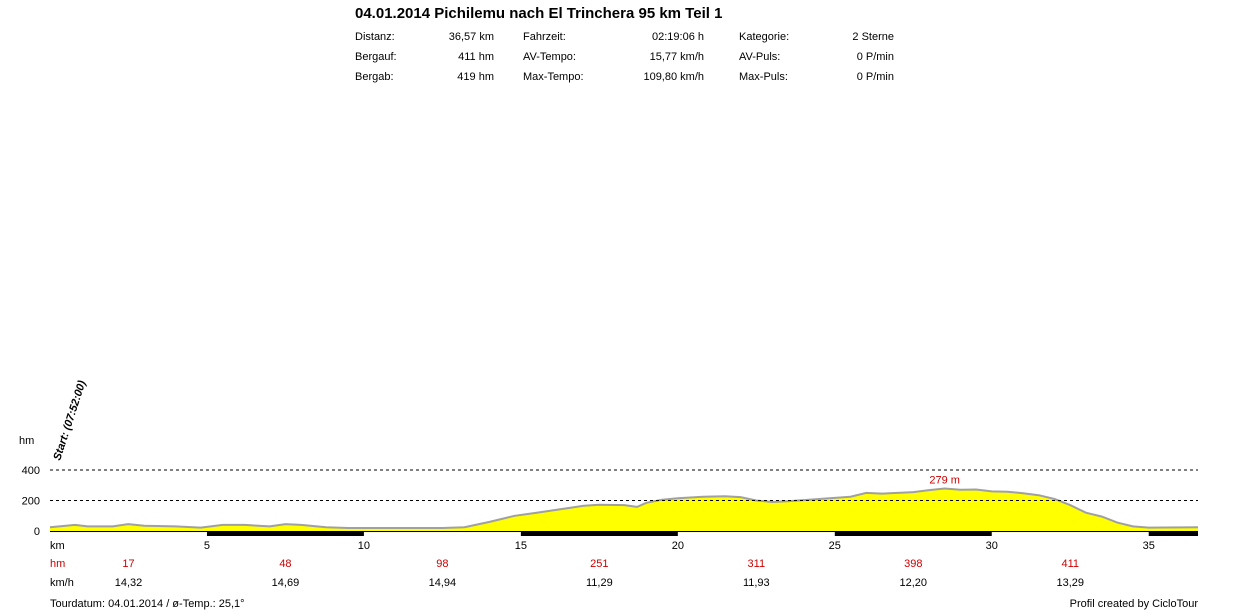 The image size is (1248, 611). What do you see at coordinates (763, 77) in the screenshot?
I see `stat-label: Max-Puls:` at bounding box center [763, 77].